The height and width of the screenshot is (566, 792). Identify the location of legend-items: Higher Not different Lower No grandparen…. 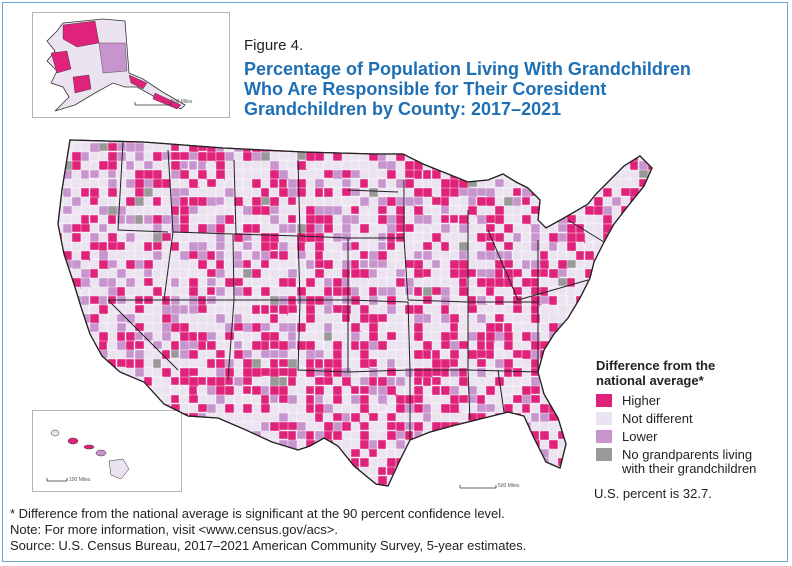
(691, 435).